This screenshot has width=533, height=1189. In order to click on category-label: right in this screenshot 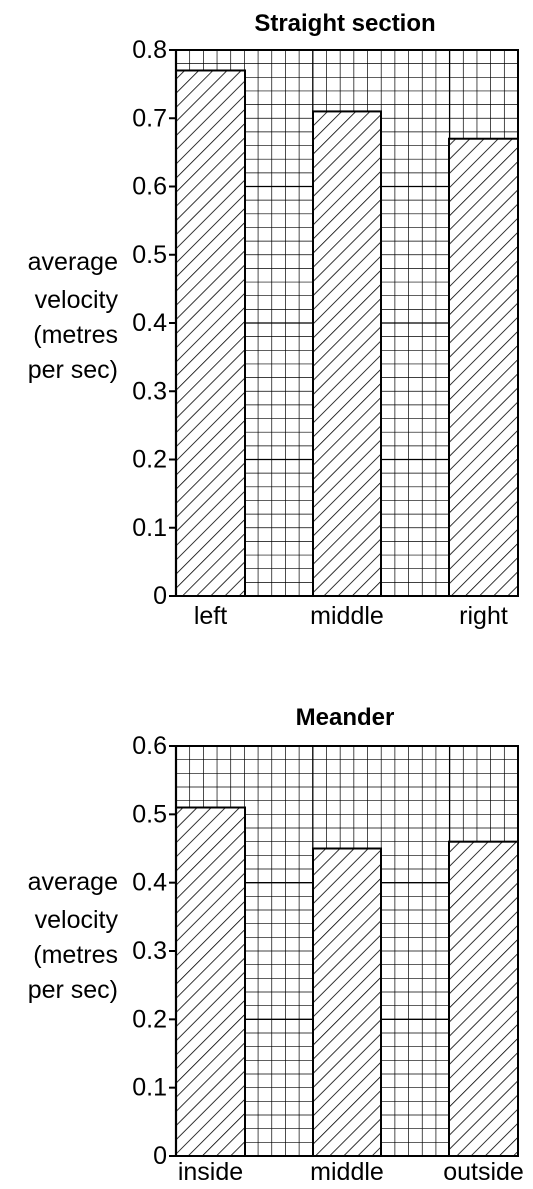, I will do `click(483, 616)`.